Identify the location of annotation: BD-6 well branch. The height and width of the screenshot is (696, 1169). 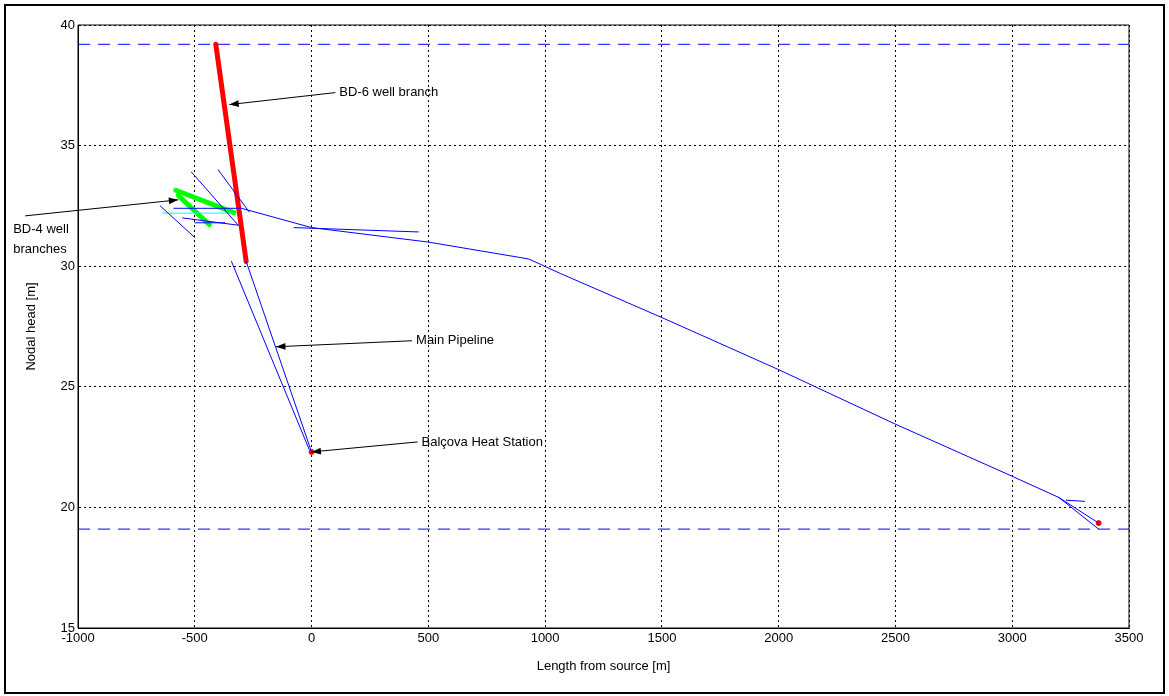
(389, 92).